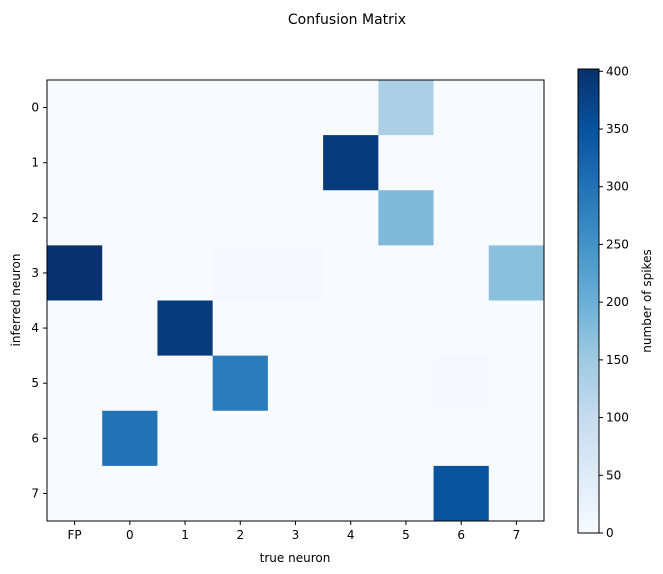 The image size is (663, 574). I want to click on x-axis-label: true neuron, so click(295, 558).